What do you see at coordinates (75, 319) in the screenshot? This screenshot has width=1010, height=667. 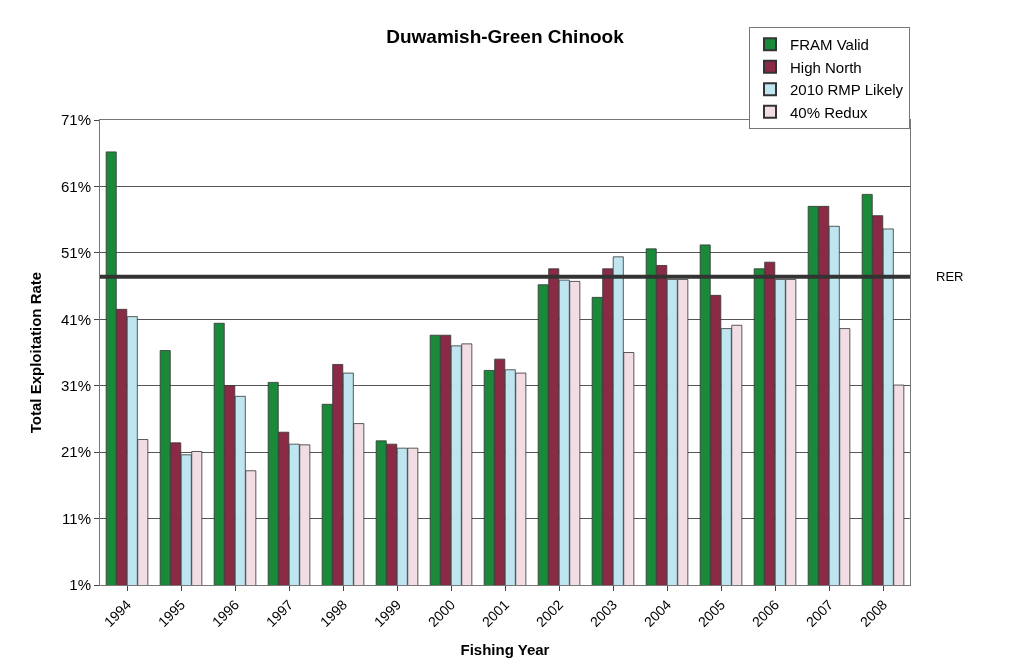 I see `y-tick-label: 41%` at bounding box center [75, 319].